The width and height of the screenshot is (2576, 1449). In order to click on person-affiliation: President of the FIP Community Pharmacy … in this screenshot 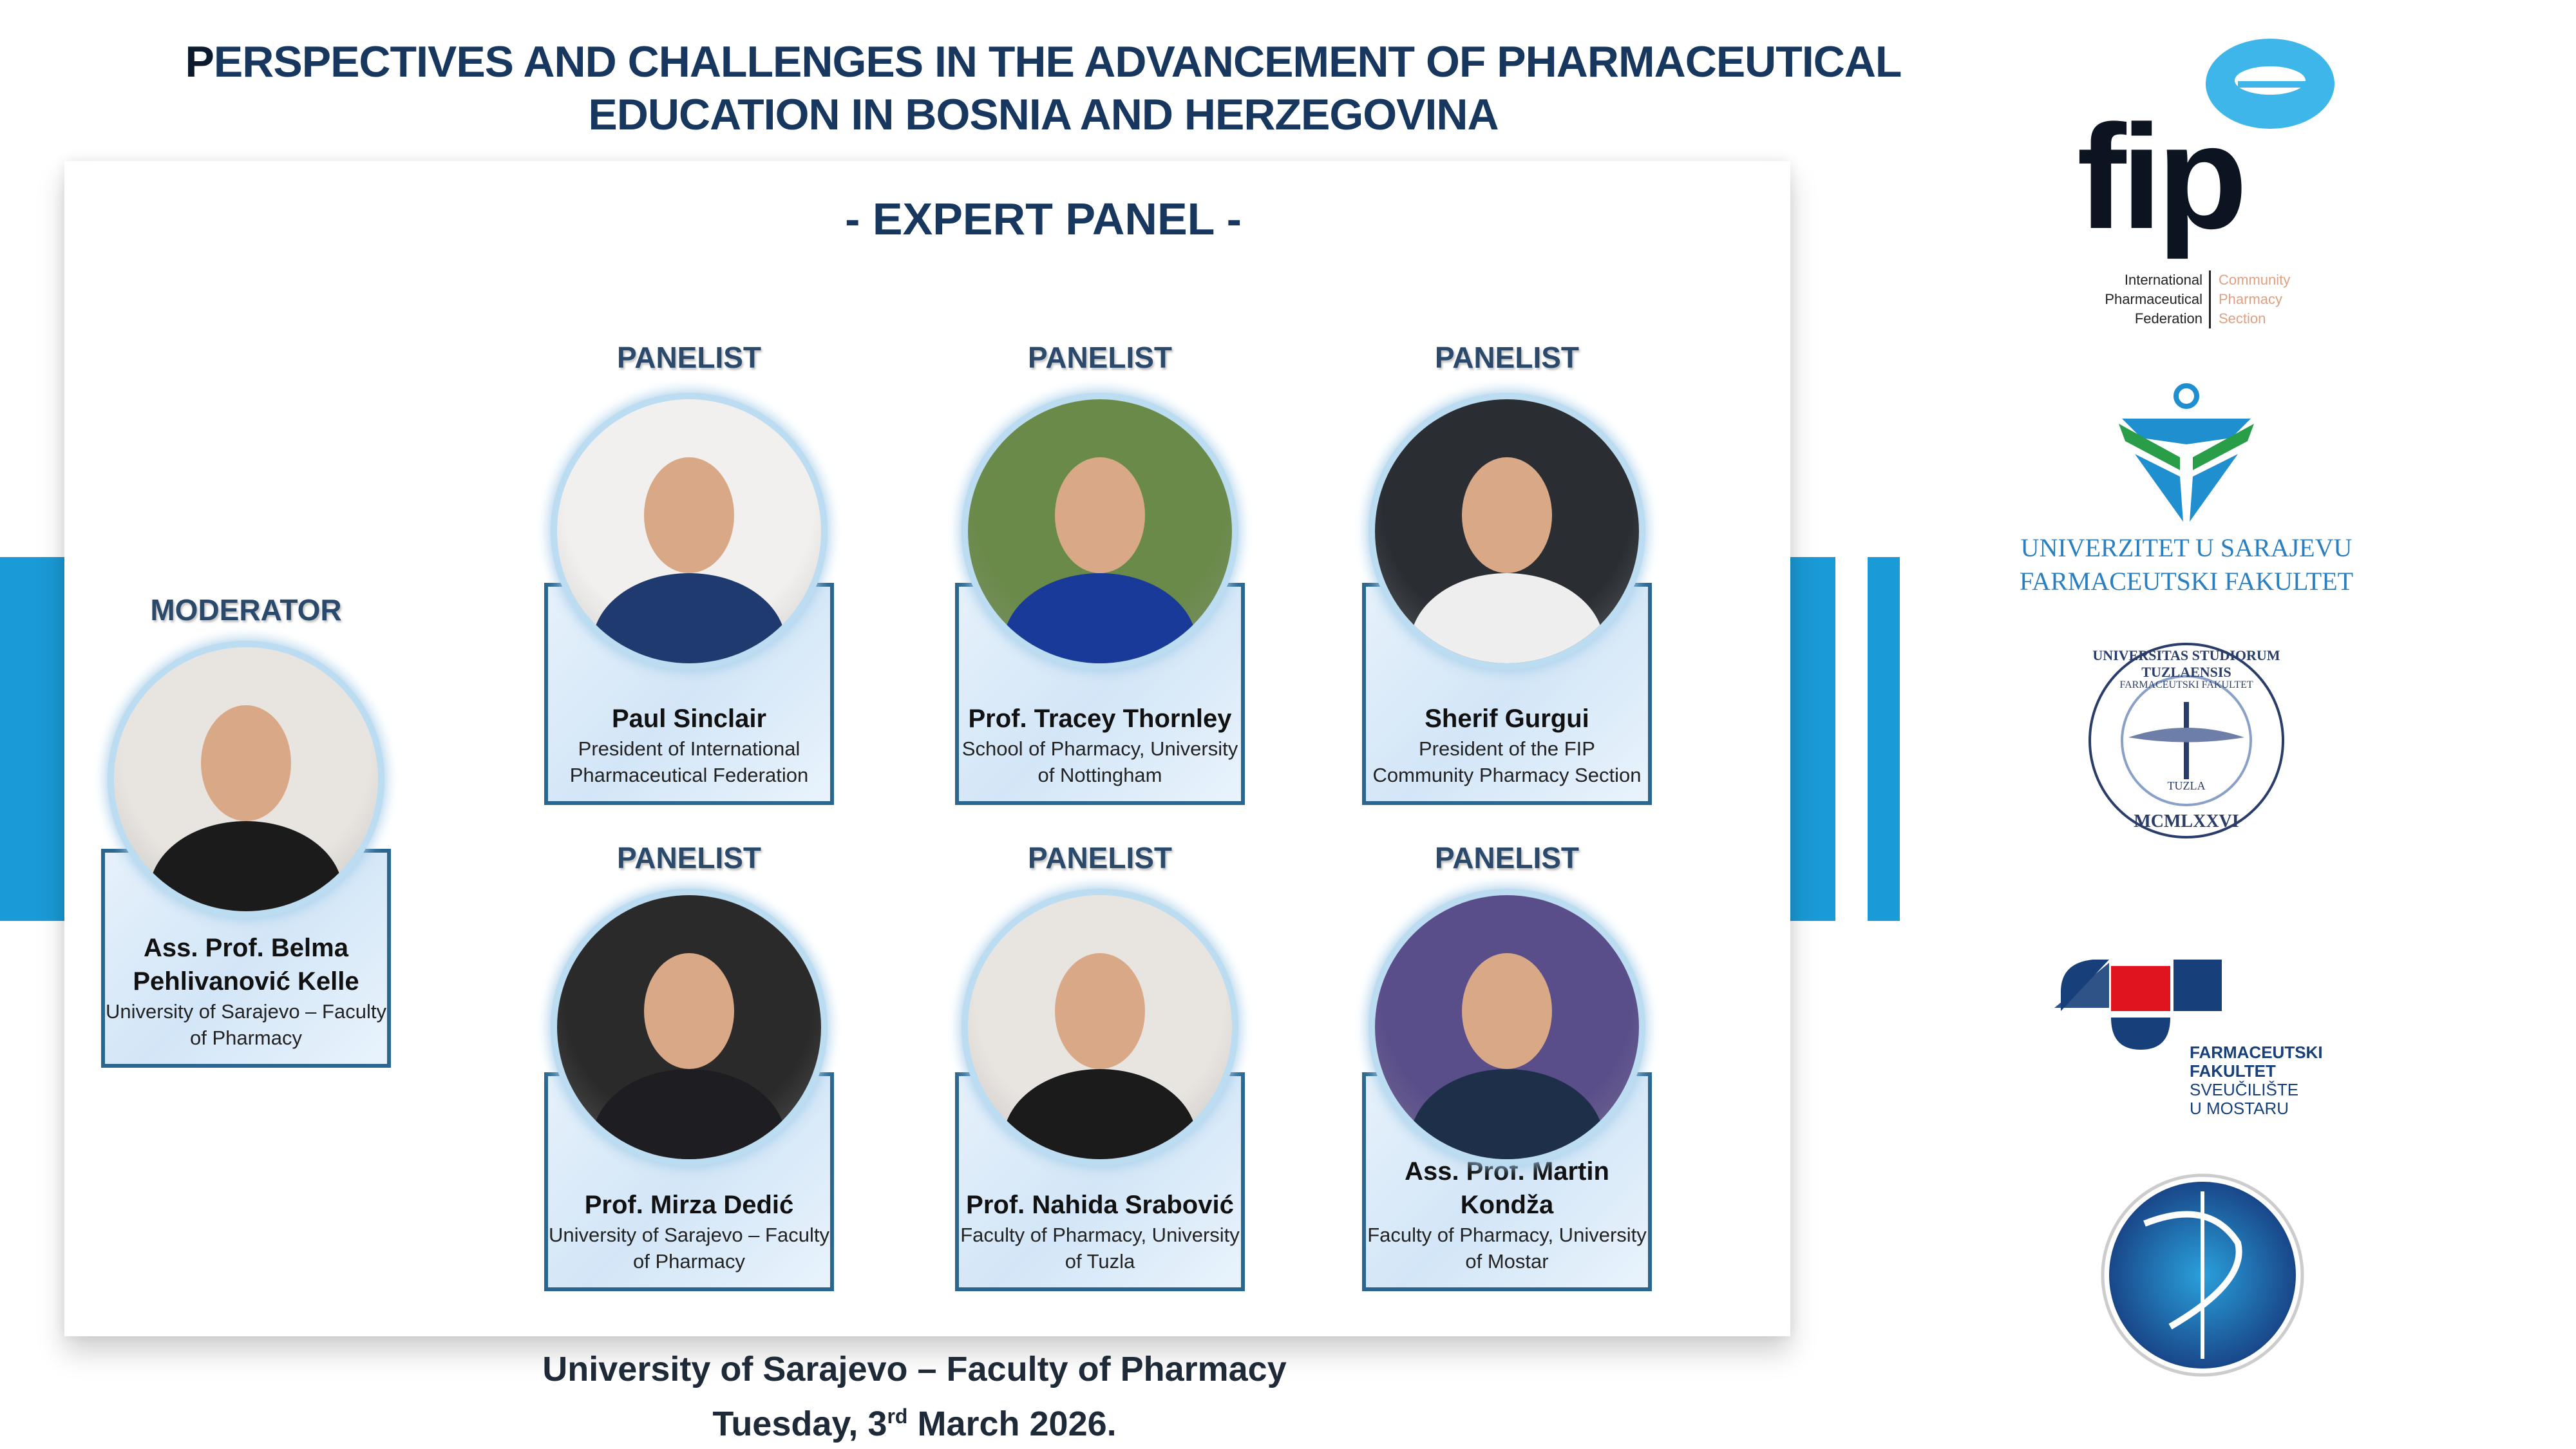, I will do `click(1507, 761)`.